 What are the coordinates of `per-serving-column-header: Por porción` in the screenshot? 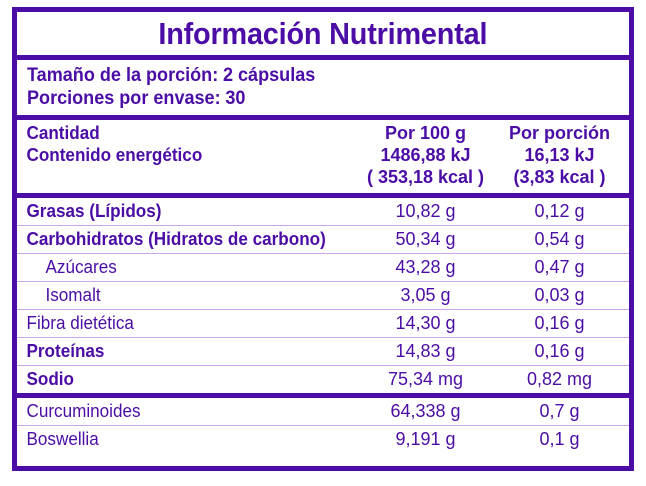 It's located at (559, 133).